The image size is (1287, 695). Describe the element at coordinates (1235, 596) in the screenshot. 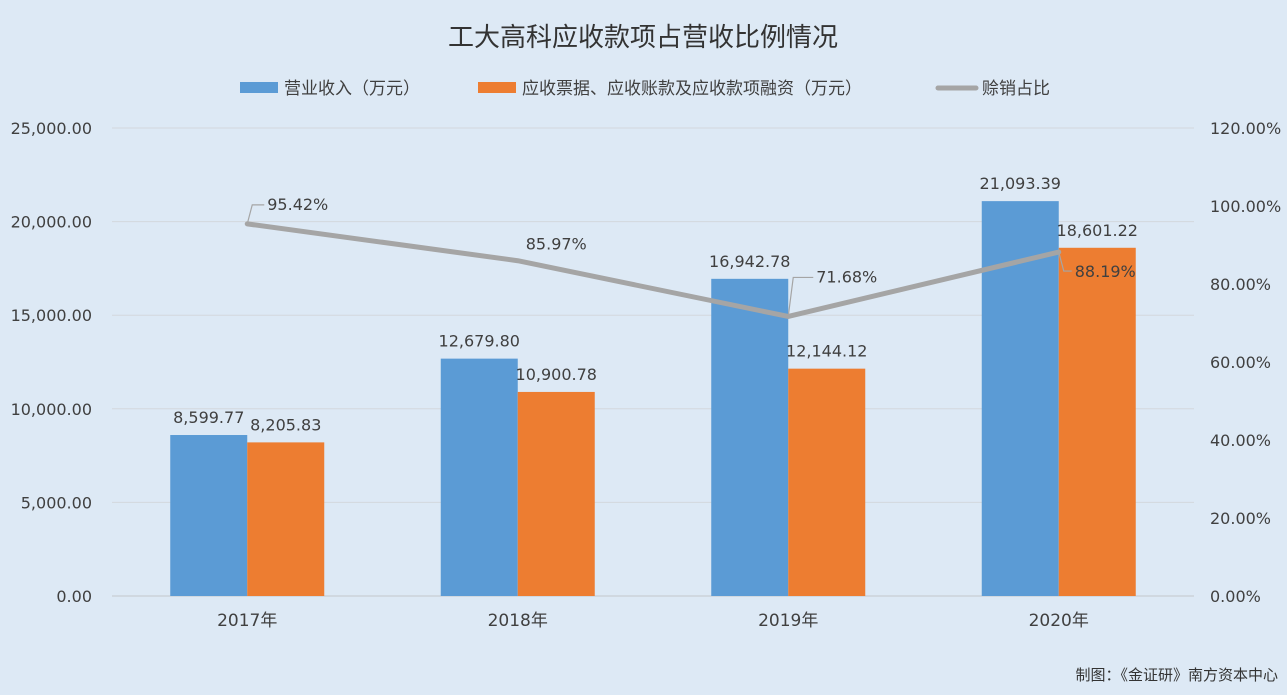

I see `right-tick-label: 0.00%` at that location.